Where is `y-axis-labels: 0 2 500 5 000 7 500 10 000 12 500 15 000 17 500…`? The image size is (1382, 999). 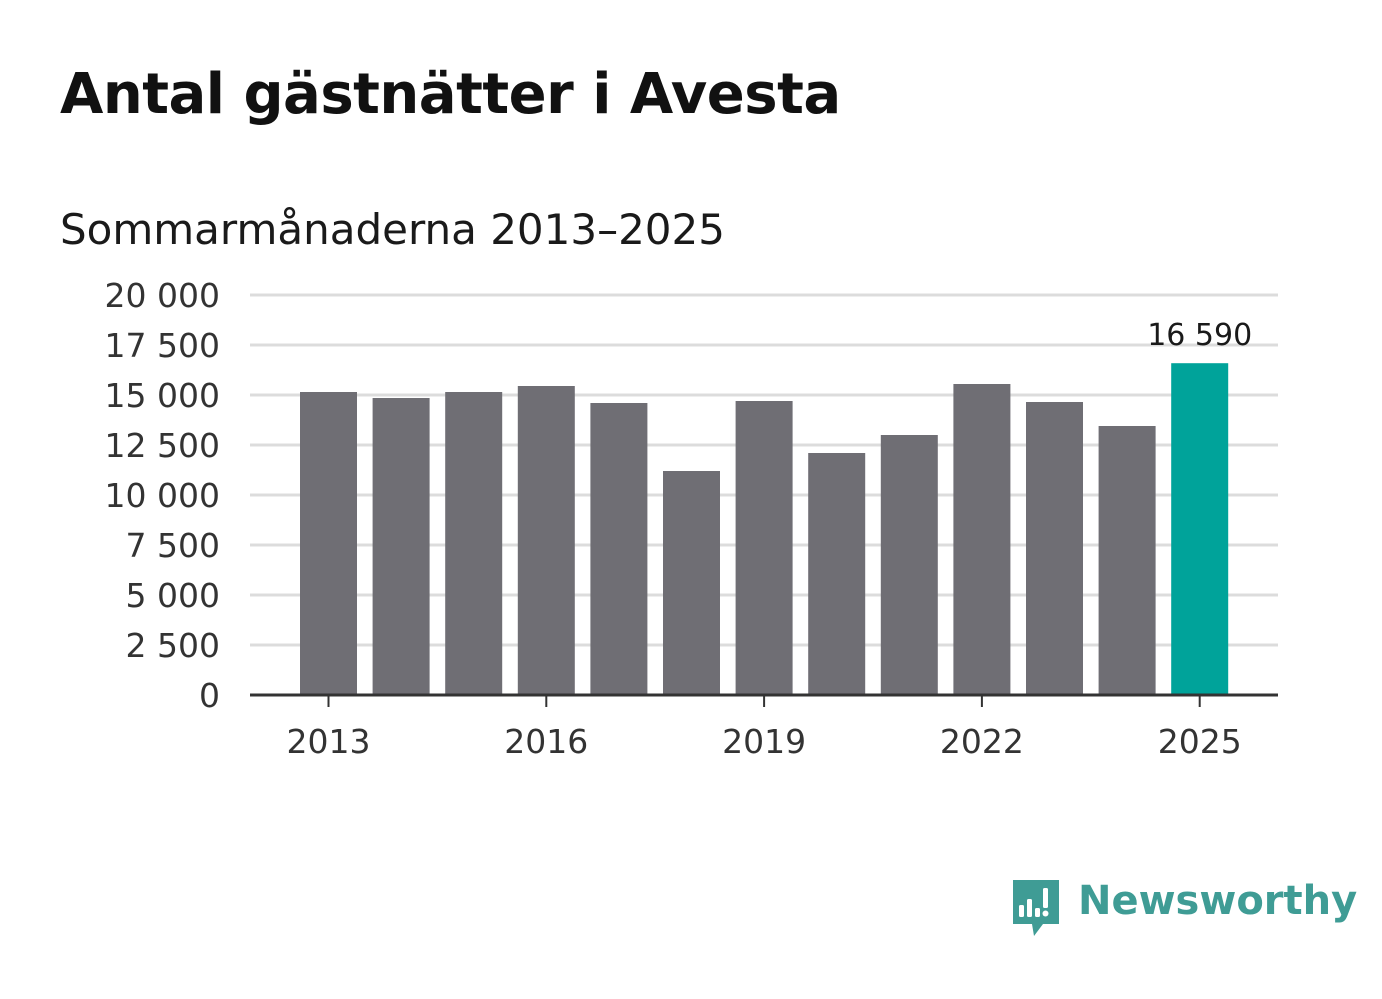
y-axis-labels: 0 2 500 5 000 7 500 10 000 12 500 15 000 17 500… is located at coordinates (162, 495).